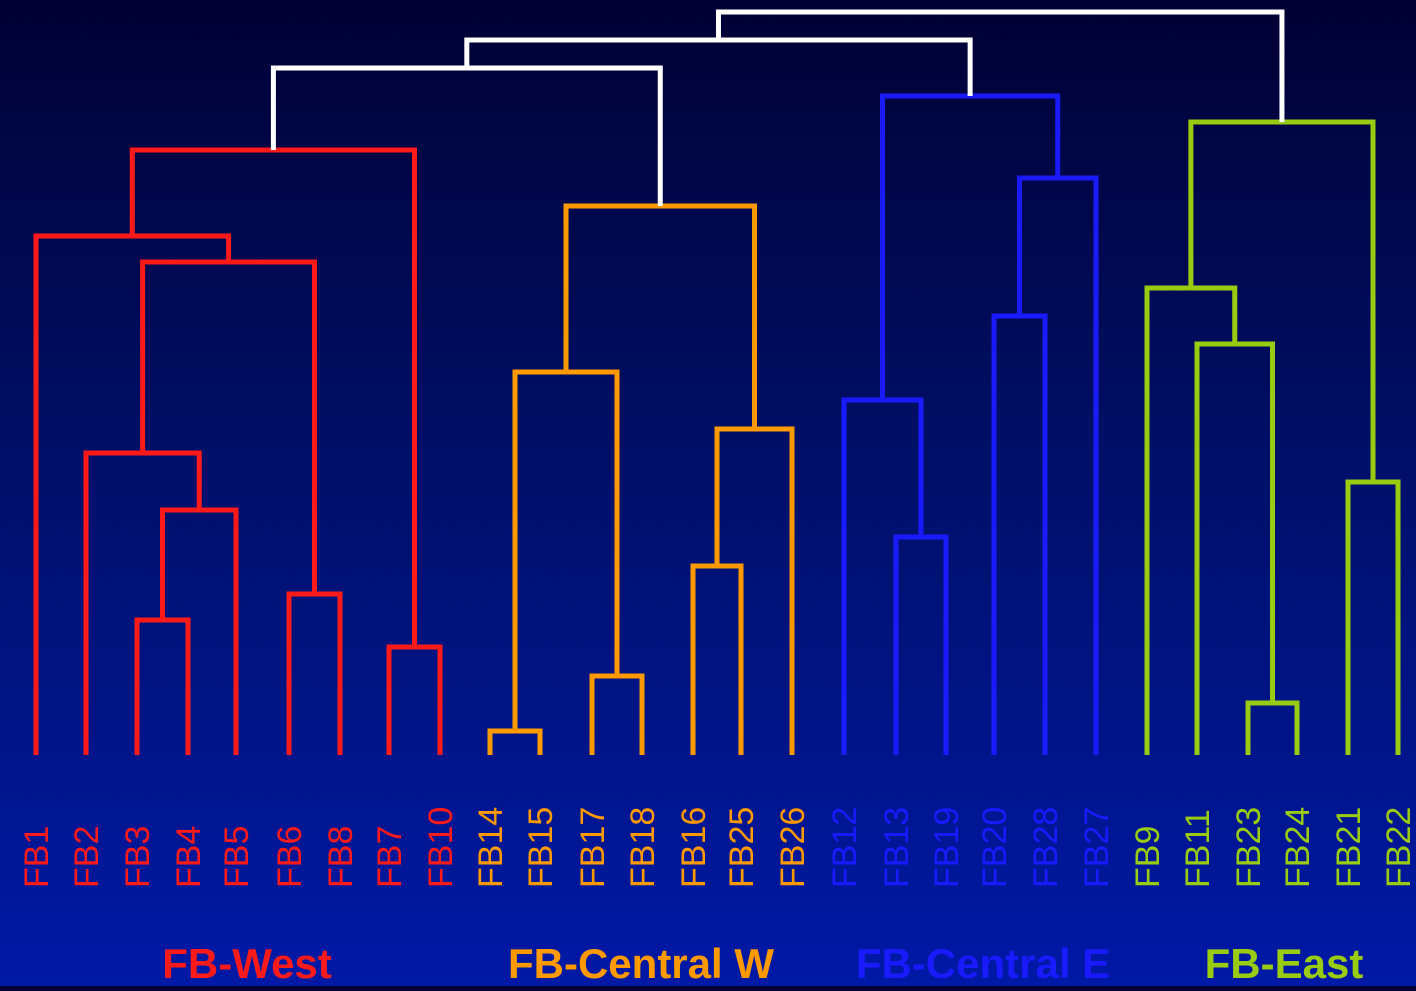 Image resolution: width=1416 pixels, height=991 pixels. What do you see at coordinates (1349, 847) in the screenshot?
I see `leaf-label: FB21` at bounding box center [1349, 847].